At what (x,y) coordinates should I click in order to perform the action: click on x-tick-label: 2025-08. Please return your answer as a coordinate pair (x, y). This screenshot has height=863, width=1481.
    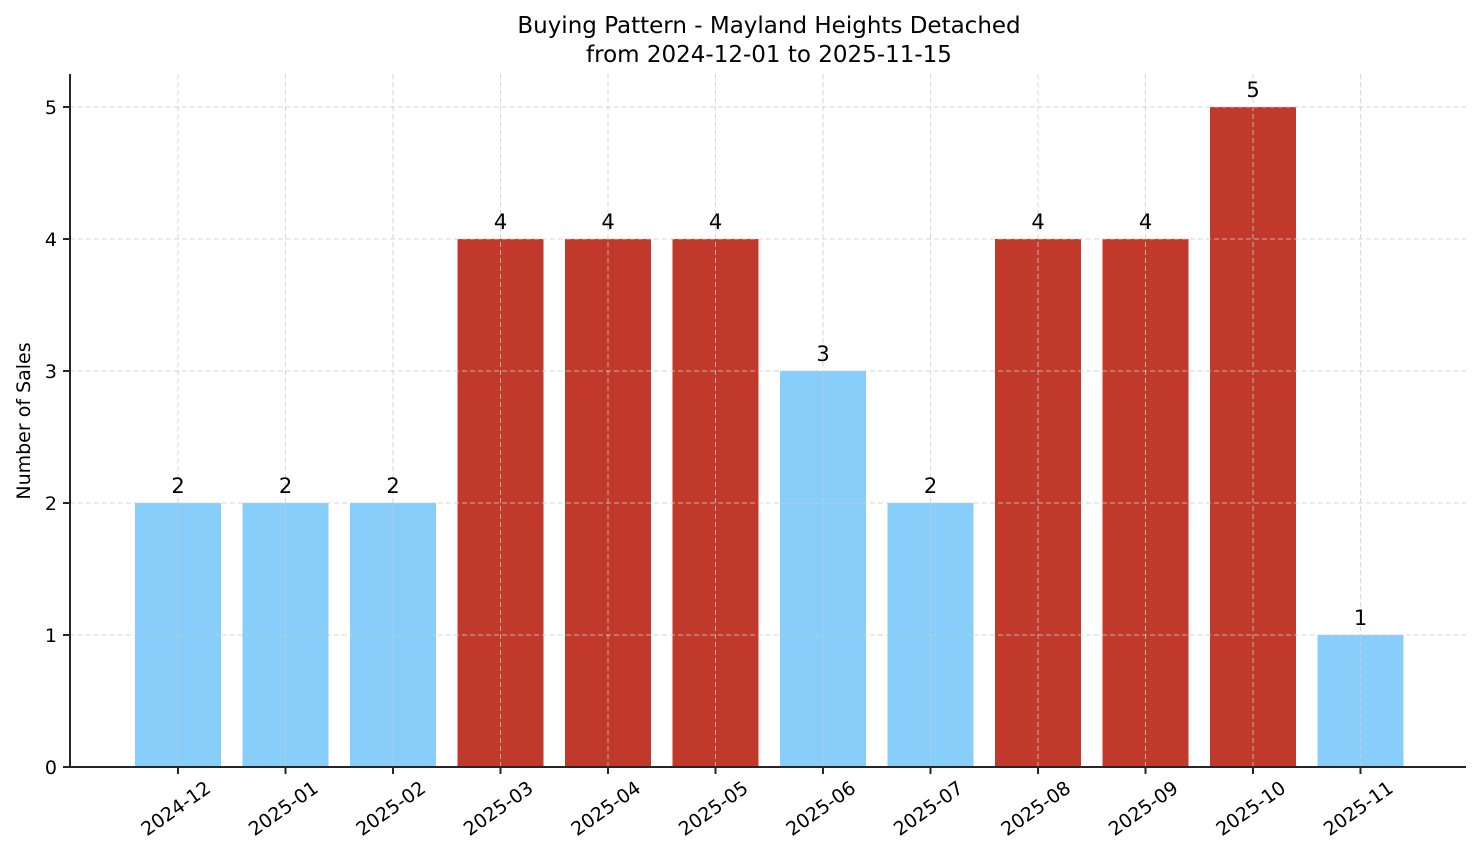
    Looking at the image, I should click on (1036, 809).